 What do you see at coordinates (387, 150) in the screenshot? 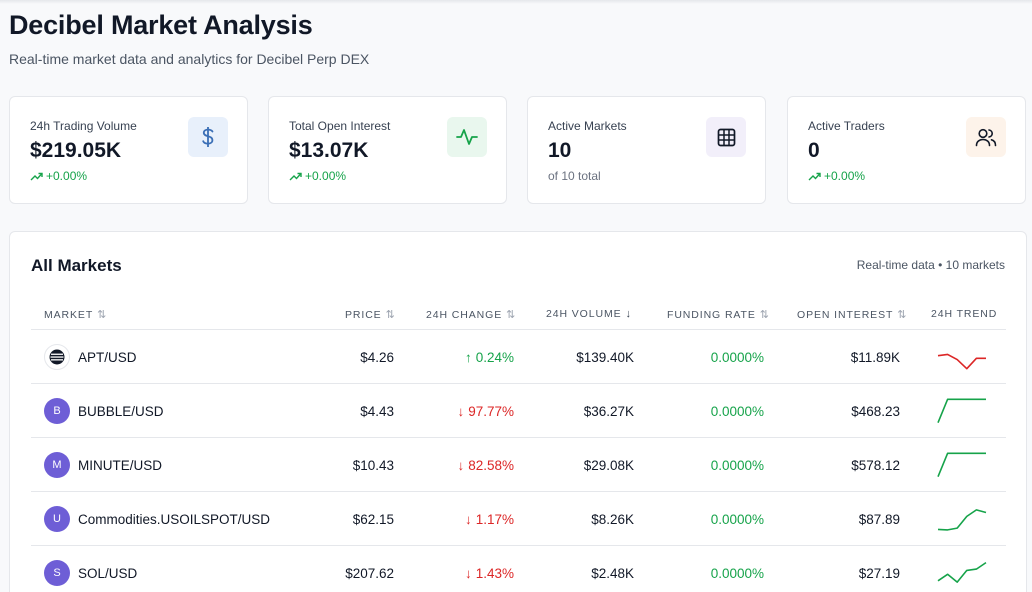
I see `stat-card-open-interest: Total Open Interest $13.07K +0.00%` at bounding box center [387, 150].